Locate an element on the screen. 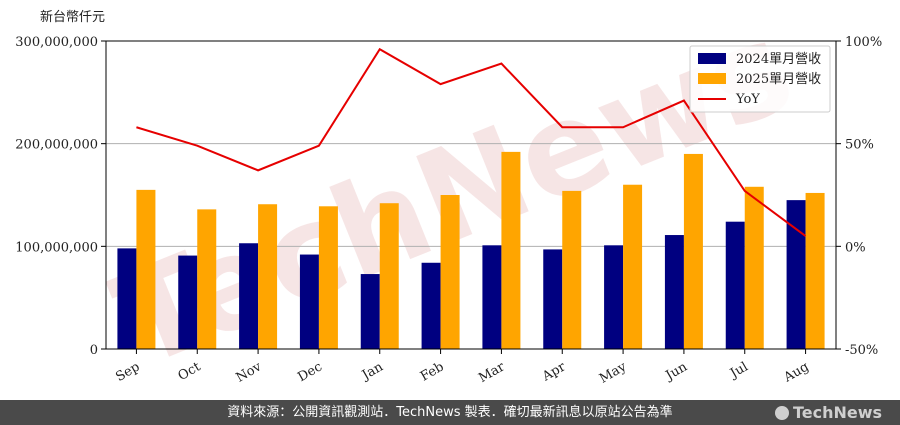  bar-2025-feb is located at coordinates (450, 272).